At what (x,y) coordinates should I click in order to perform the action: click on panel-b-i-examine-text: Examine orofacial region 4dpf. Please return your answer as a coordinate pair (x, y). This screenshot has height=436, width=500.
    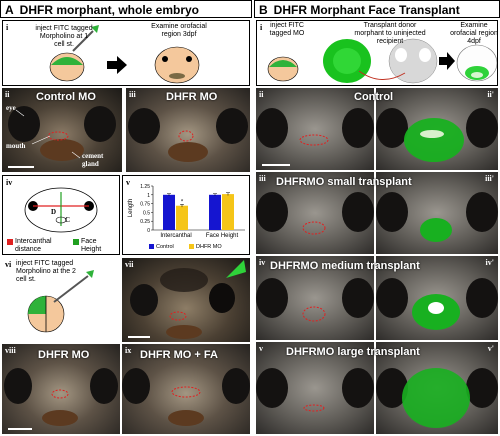
    Looking at the image, I should click on (474, 33).